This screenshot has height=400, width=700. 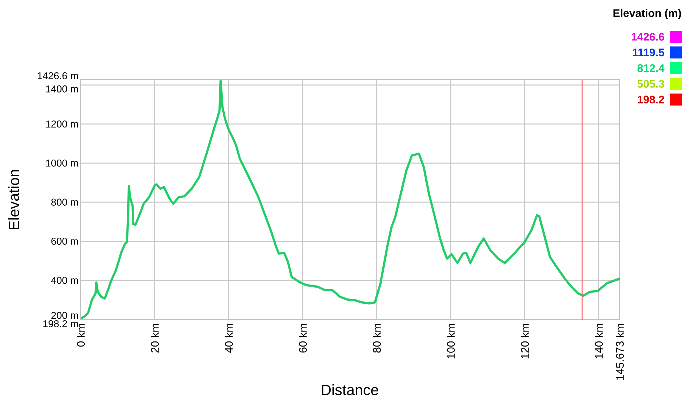 I want to click on y-tick-label: 1000 m, so click(x=62, y=163).